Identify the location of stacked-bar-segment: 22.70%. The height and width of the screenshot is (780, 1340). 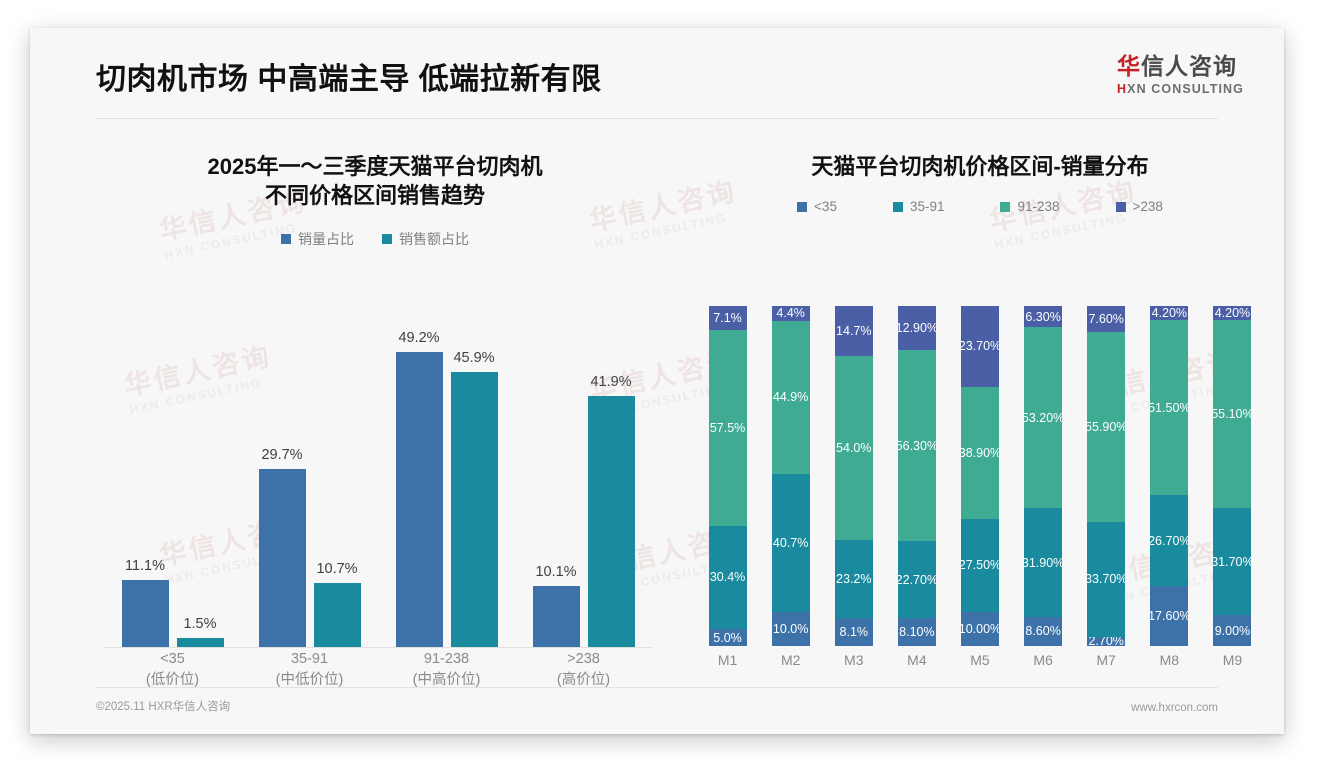
(916, 580).